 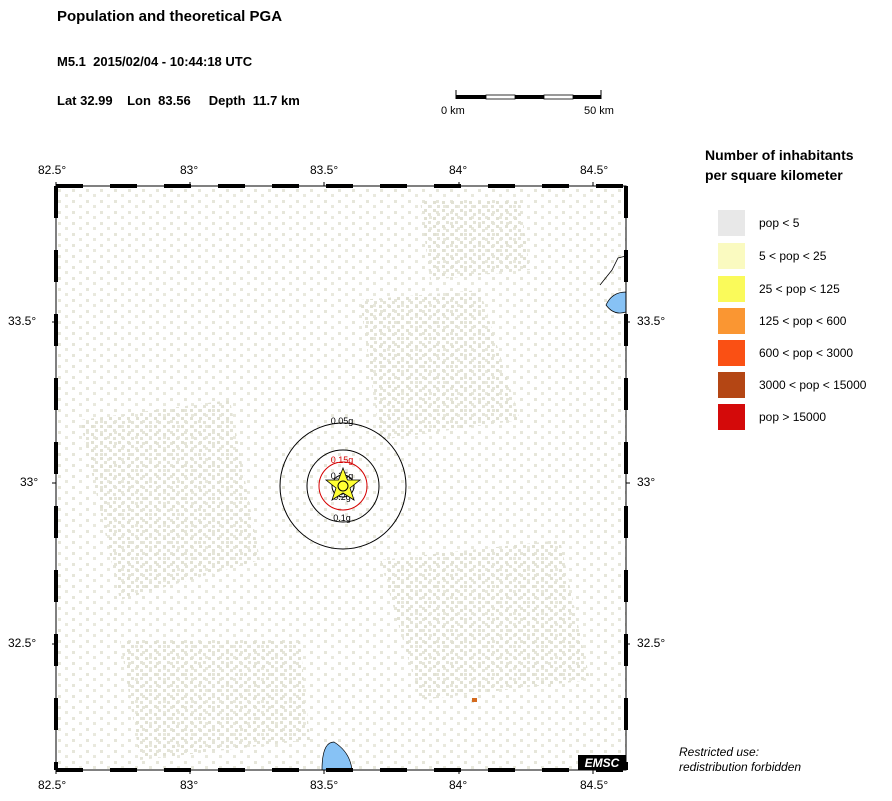 What do you see at coordinates (594, 170) in the screenshot?
I see `x-tick-top: 84.5°` at bounding box center [594, 170].